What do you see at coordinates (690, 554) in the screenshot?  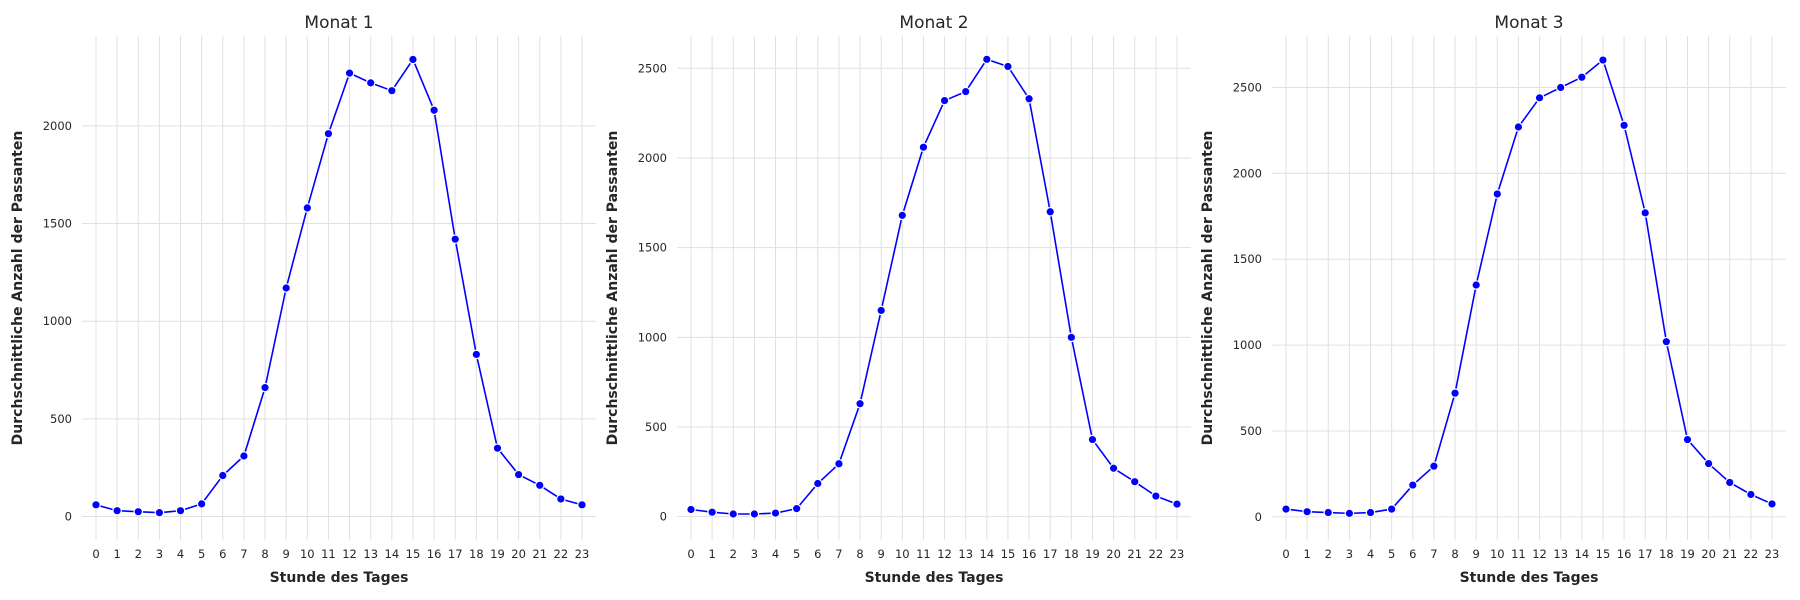 I see `x-tick-label: 0` at bounding box center [690, 554].